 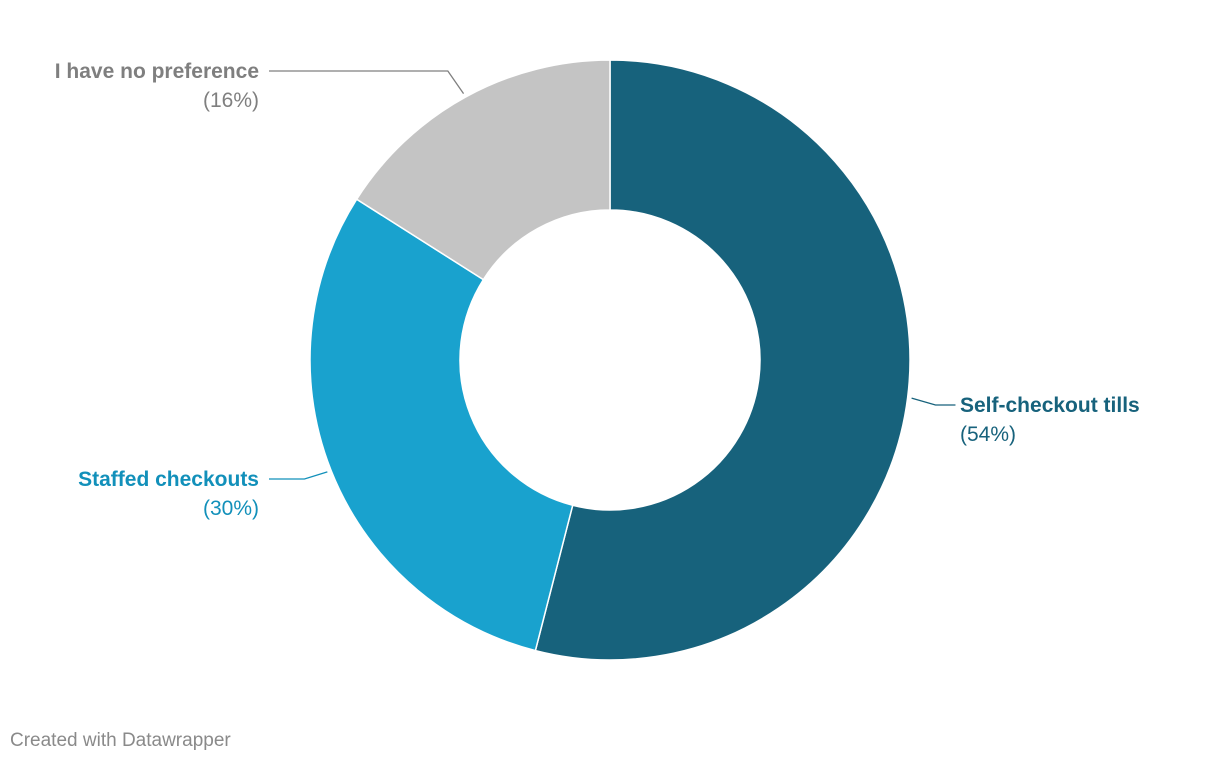 I want to click on slice-label-name: Staffed checkouts, so click(x=168, y=479).